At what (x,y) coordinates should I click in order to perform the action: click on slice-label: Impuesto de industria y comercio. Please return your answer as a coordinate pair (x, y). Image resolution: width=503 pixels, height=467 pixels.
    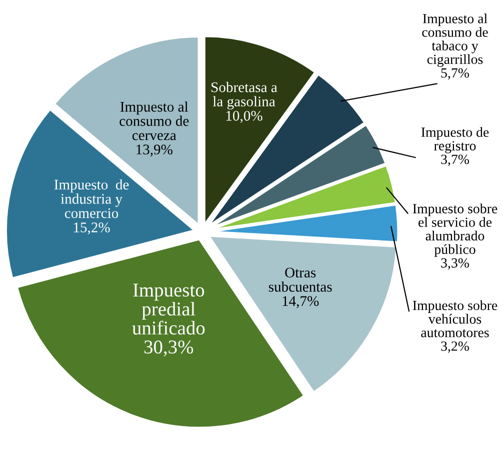
    Looking at the image, I should click on (91, 198).